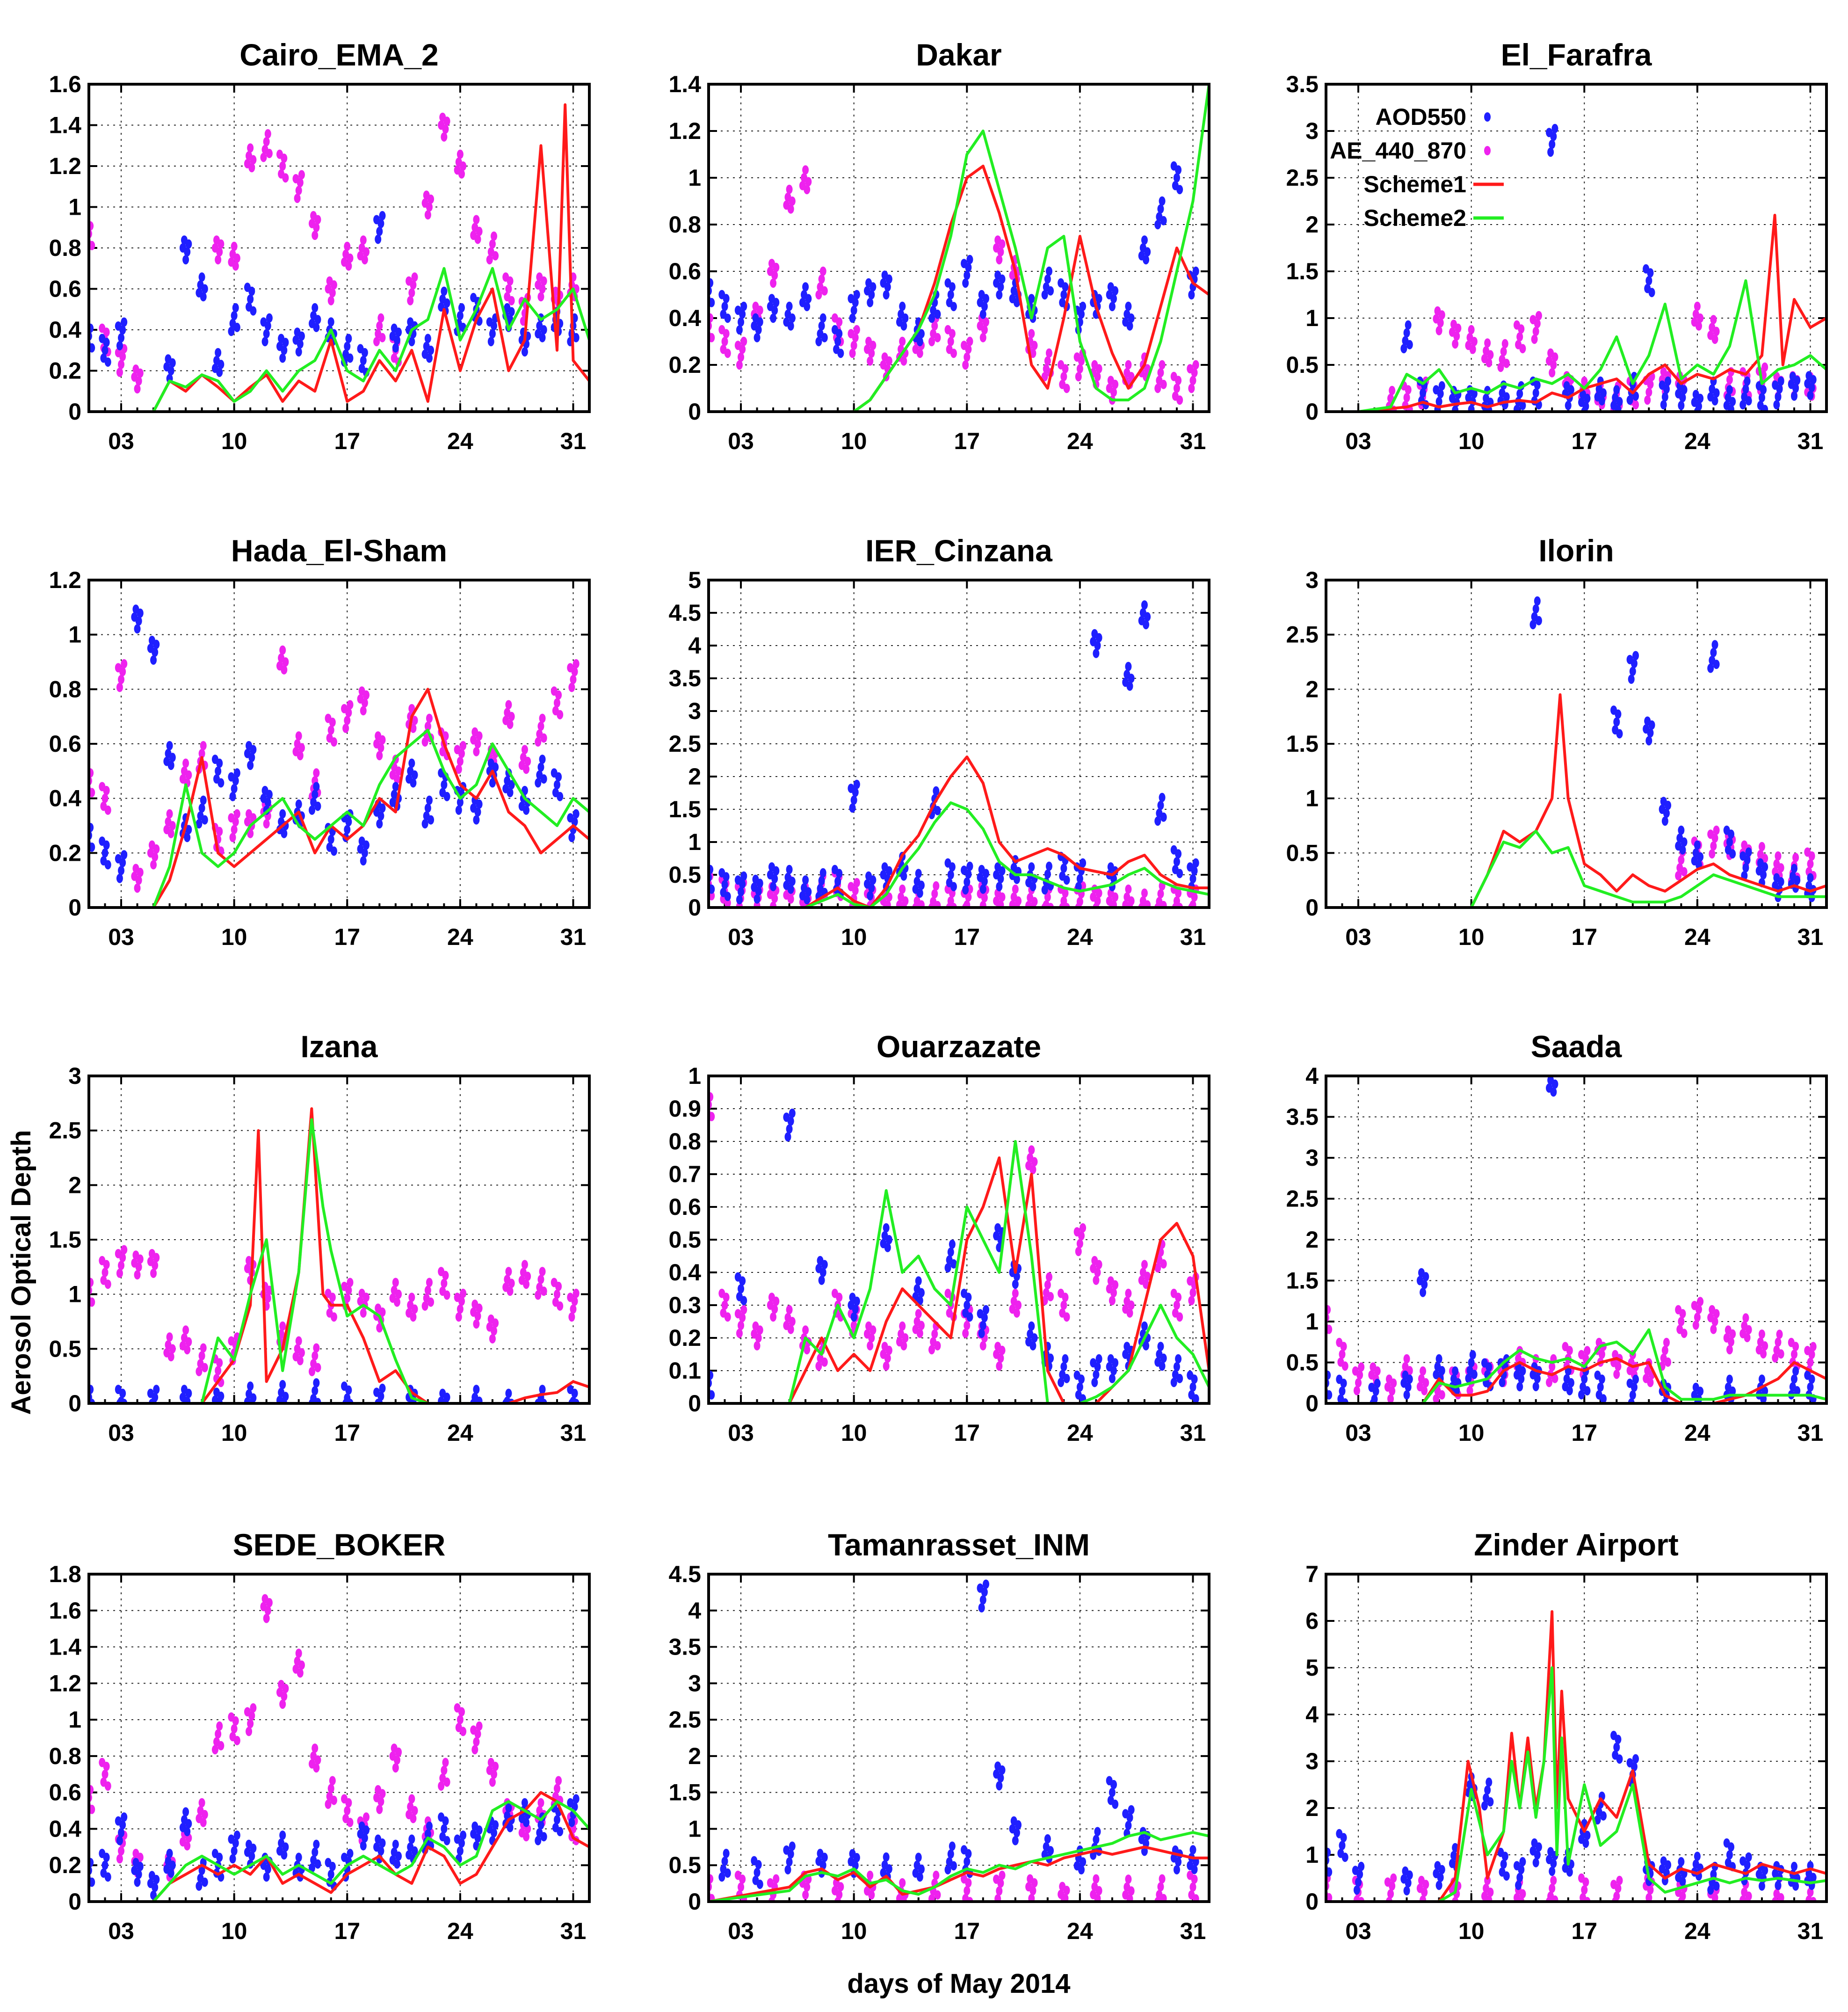 This screenshot has width=1848, height=2012. Describe the element at coordinates (1302, 178) in the screenshot. I see `y-tick-label: 2.5` at that location.